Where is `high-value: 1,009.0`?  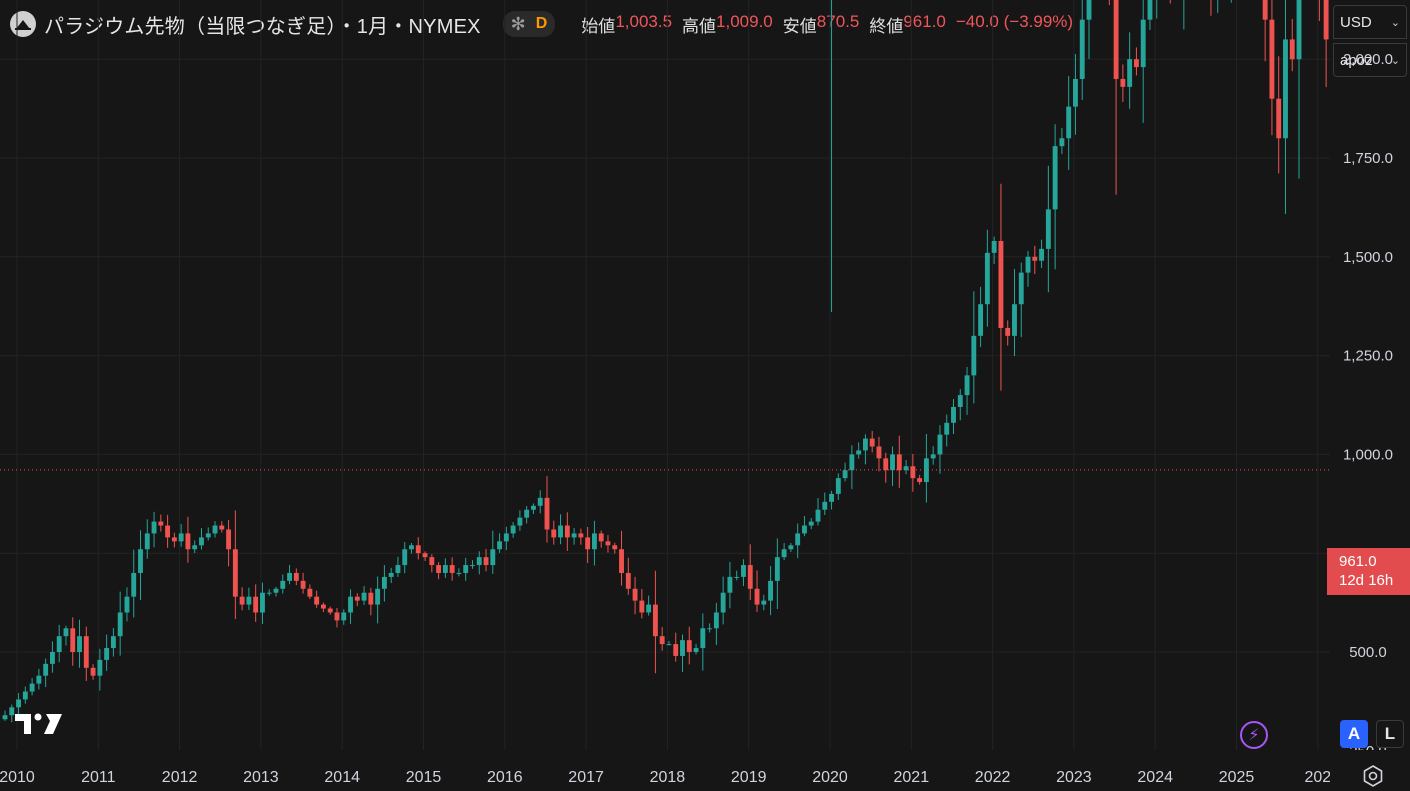
high-value: 1,009.0 is located at coordinates (744, 21).